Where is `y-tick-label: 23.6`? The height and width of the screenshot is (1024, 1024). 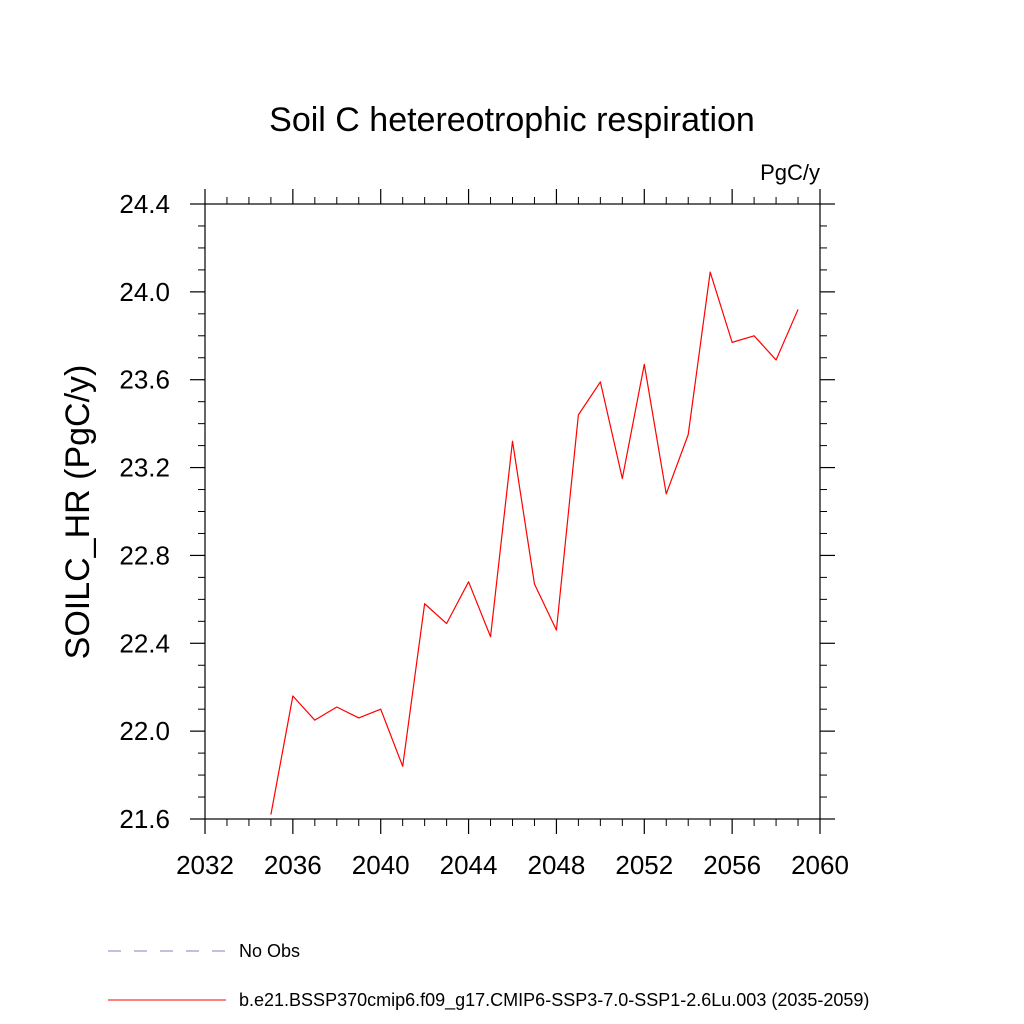 y-tick-label: 23.6 is located at coordinates (144, 380).